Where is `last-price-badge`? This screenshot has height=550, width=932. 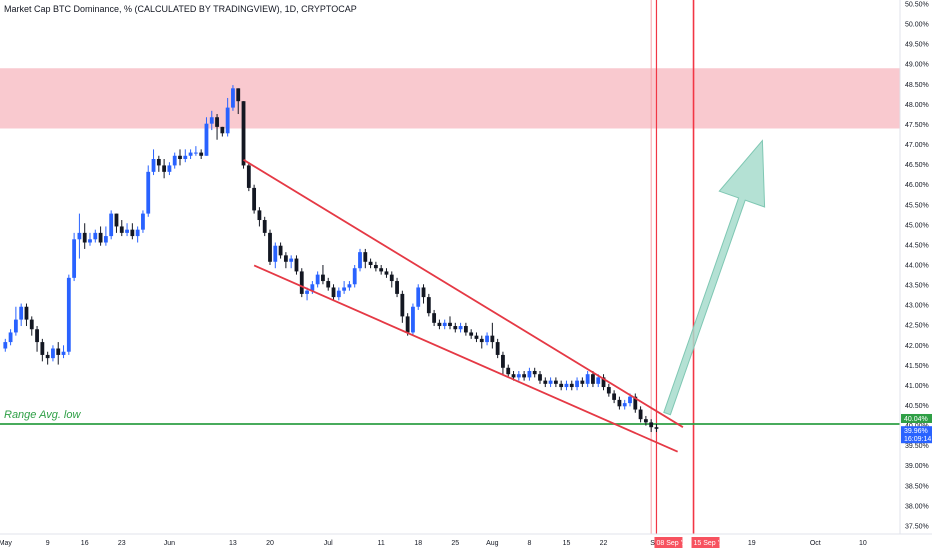 last-price-badge is located at coordinates (916, 435).